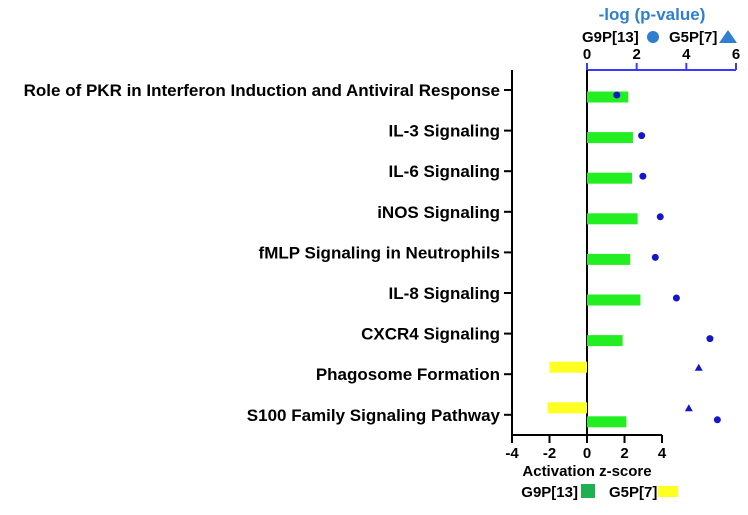  Describe the element at coordinates (587, 453) in the screenshot. I see `bottom-axis-tick-label: 0` at that location.